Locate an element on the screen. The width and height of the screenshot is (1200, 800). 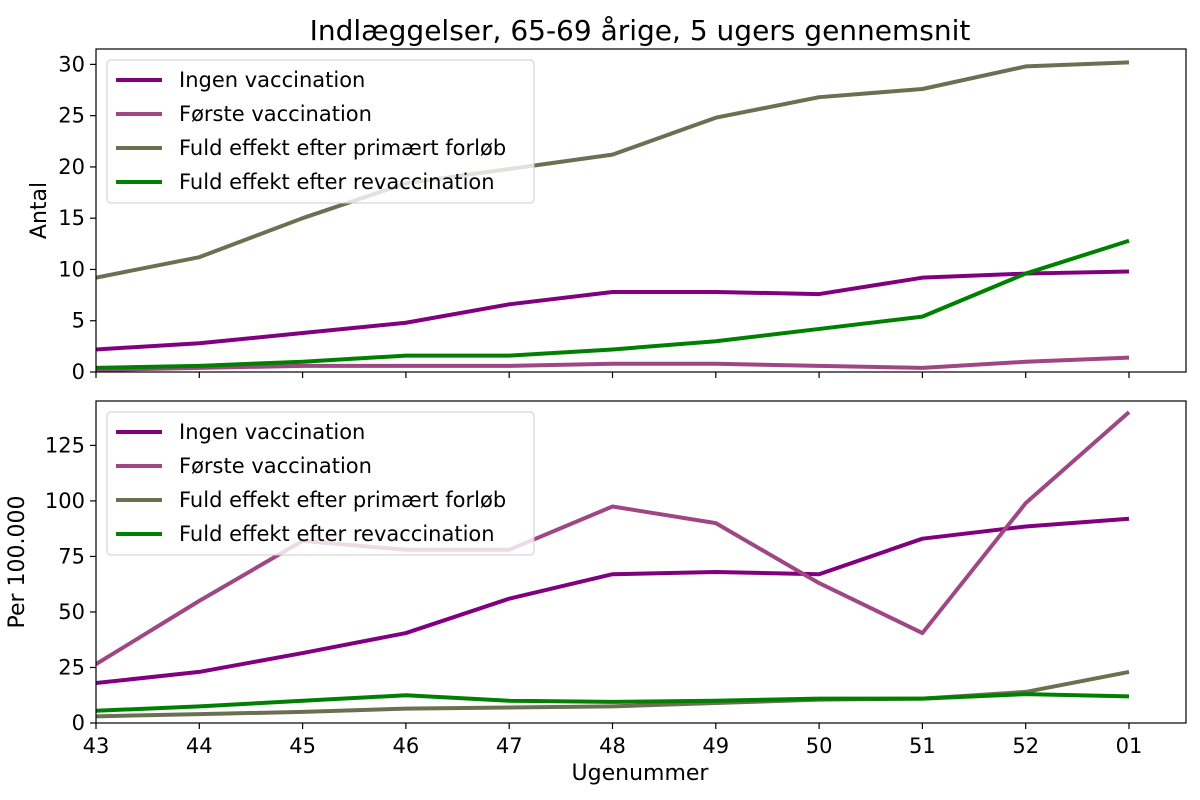
x-tick-label: 43 is located at coordinates (96, 746).